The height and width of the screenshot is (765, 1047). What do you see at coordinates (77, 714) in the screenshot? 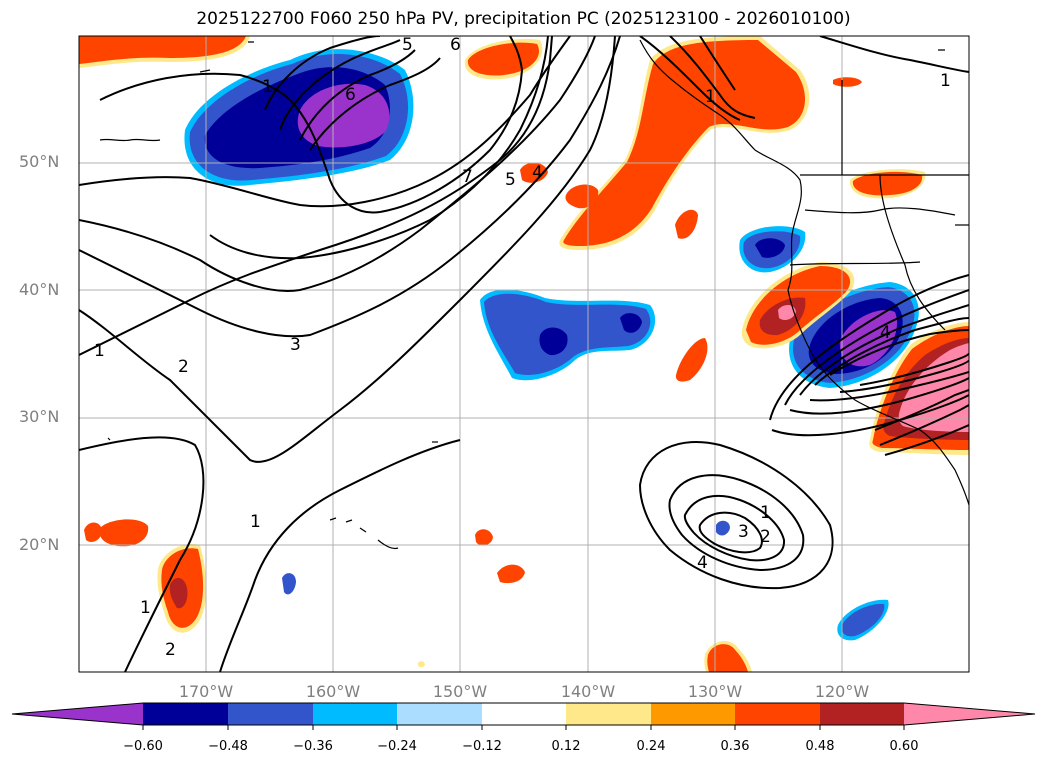
I see `colorbar-extend-low` at bounding box center [77, 714].